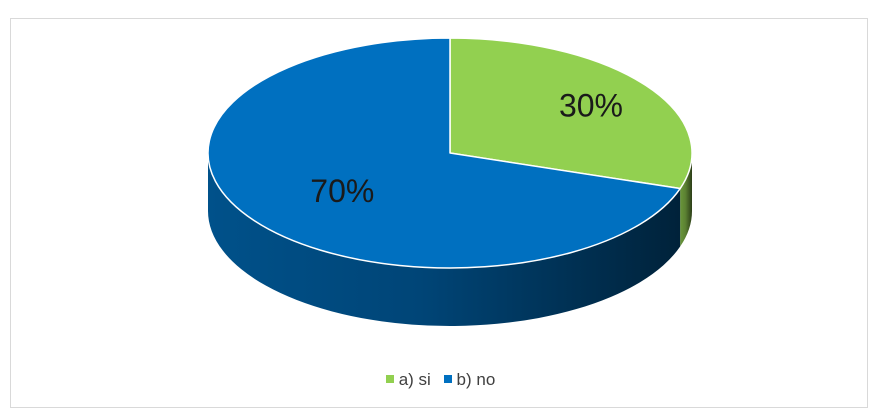 This screenshot has height=416, width=881. What do you see at coordinates (414, 379) in the screenshot?
I see `legend-label-si: a) si` at bounding box center [414, 379].